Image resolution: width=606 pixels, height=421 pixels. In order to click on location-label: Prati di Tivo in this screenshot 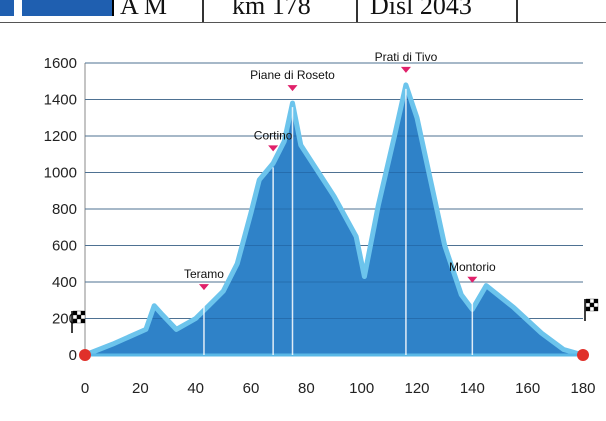, I will do `click(406, 57)`.